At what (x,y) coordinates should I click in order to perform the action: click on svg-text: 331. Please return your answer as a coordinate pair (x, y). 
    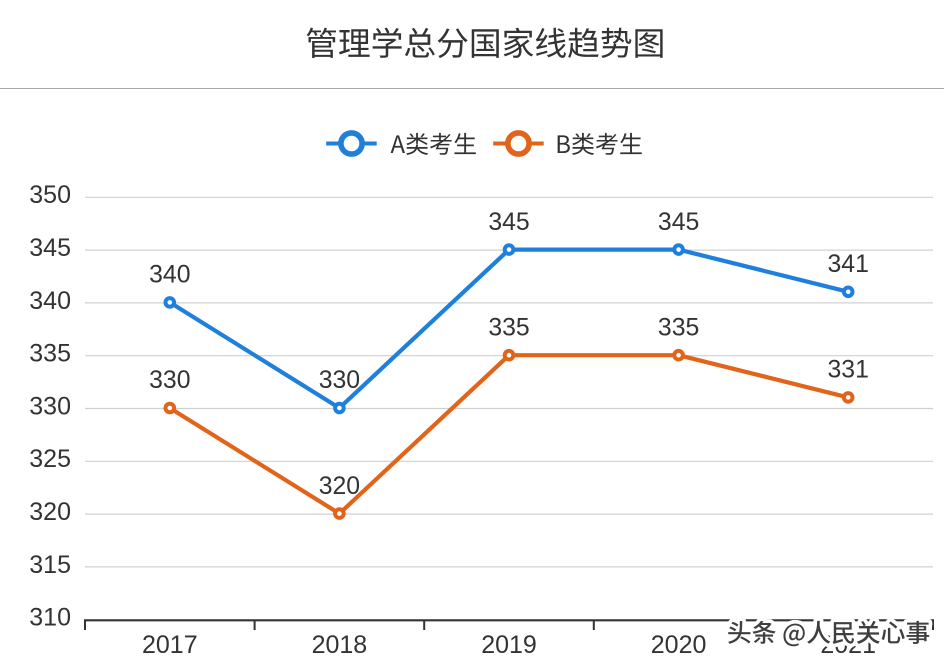
    Looking at the image, I should click on (848, 370).